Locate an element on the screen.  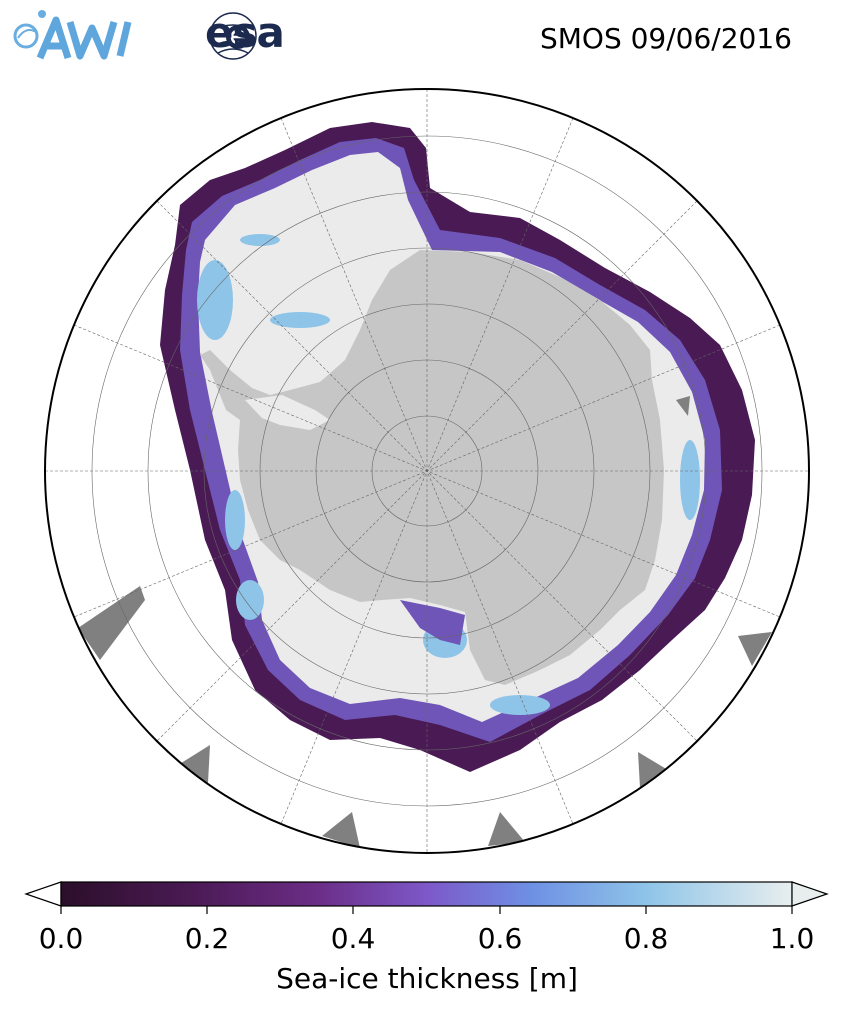
colorbar-tick-label: 1.0 is located at coordinates (792, 938).